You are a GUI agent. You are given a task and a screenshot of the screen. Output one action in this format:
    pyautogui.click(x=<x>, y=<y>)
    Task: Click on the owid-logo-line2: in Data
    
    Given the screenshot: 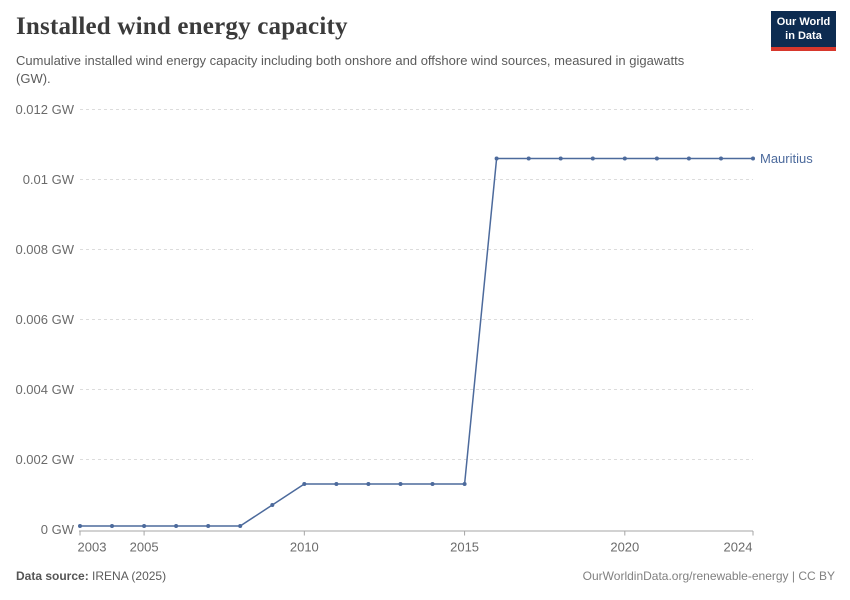 What is the action you would take?
    pyautogui.click(x=803, y=35)
    